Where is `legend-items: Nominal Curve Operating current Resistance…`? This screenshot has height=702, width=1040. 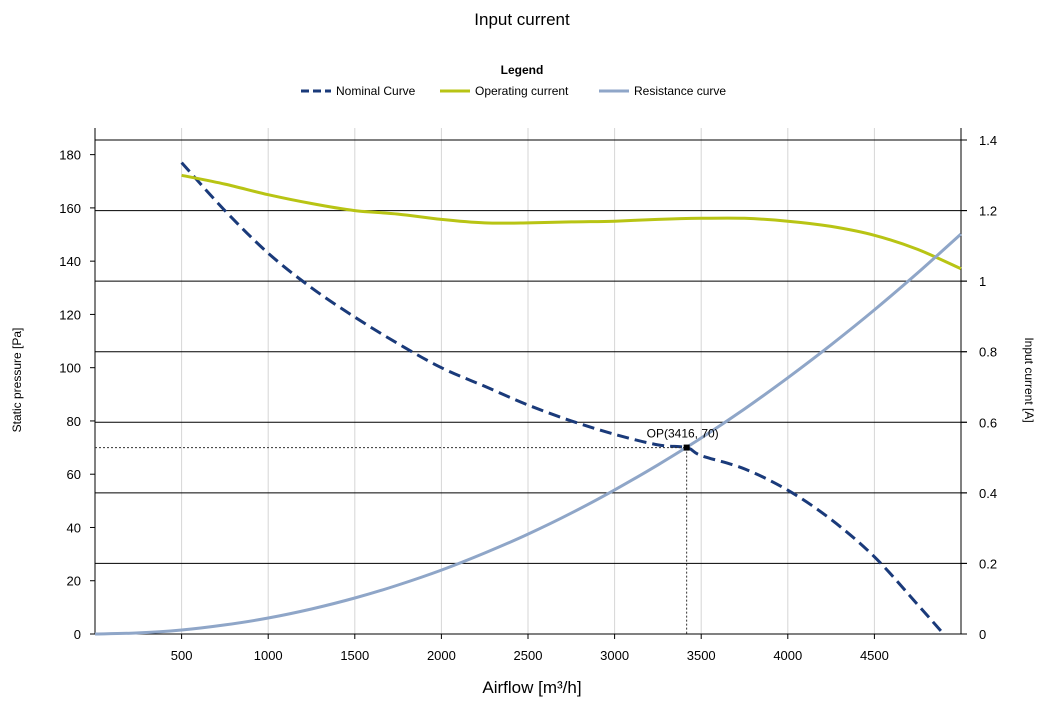
legend-items: Nominal Curve Operating current Resistance… is located at coordinates (513, 91).